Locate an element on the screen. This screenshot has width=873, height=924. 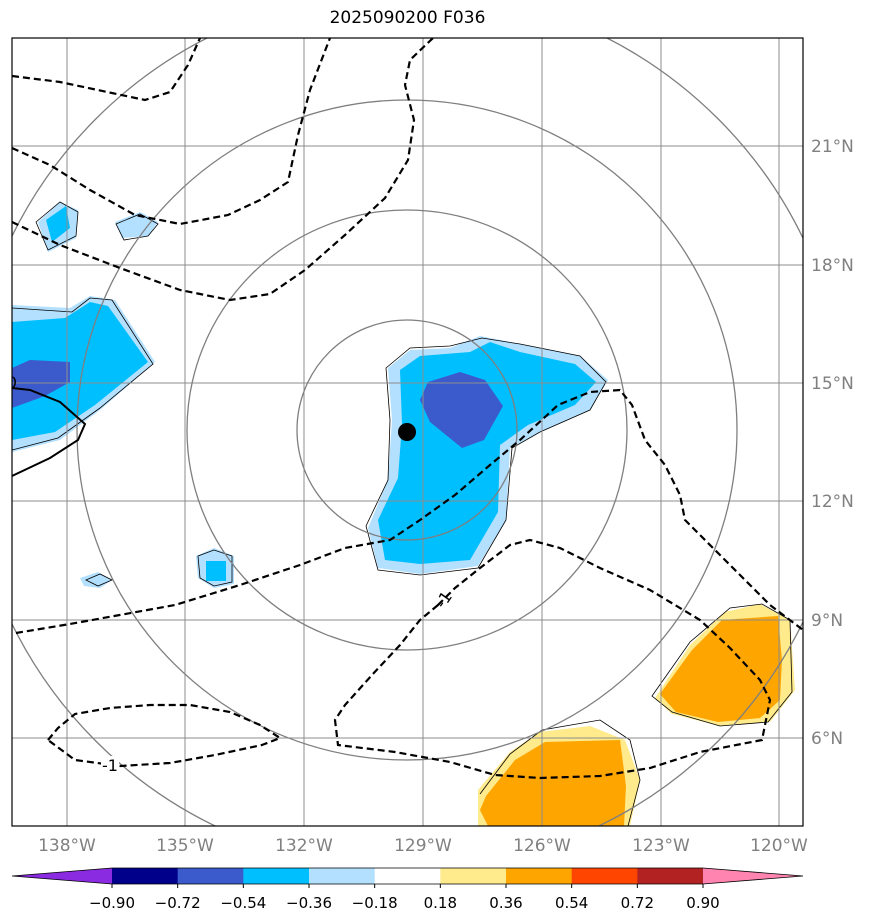
colorbar-tick-label: −0.72 is located at coordinates (178, 903).